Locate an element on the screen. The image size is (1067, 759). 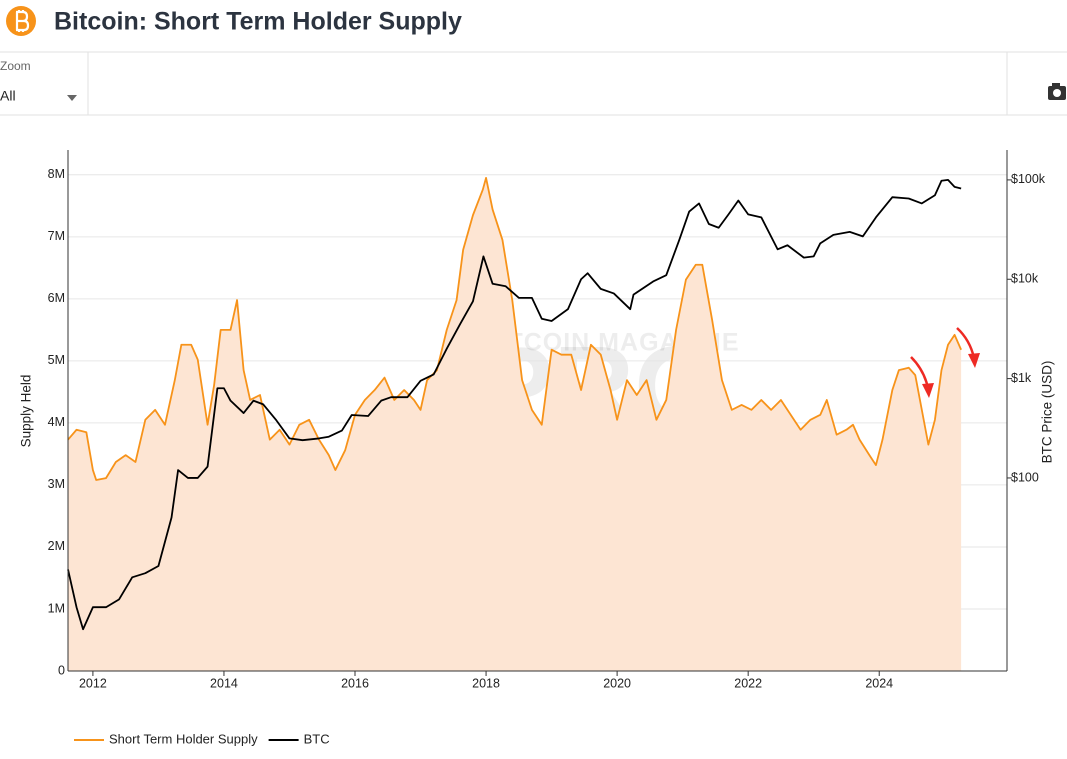
y-tick-label: 1M is located at coordinates (56, 608).